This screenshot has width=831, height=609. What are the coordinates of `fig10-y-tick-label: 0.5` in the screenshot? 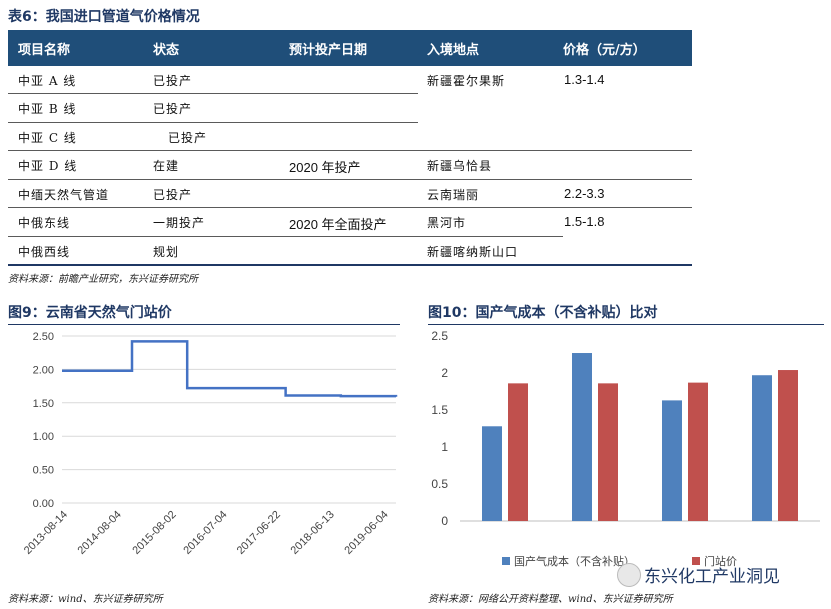 It's located at (439, 484).